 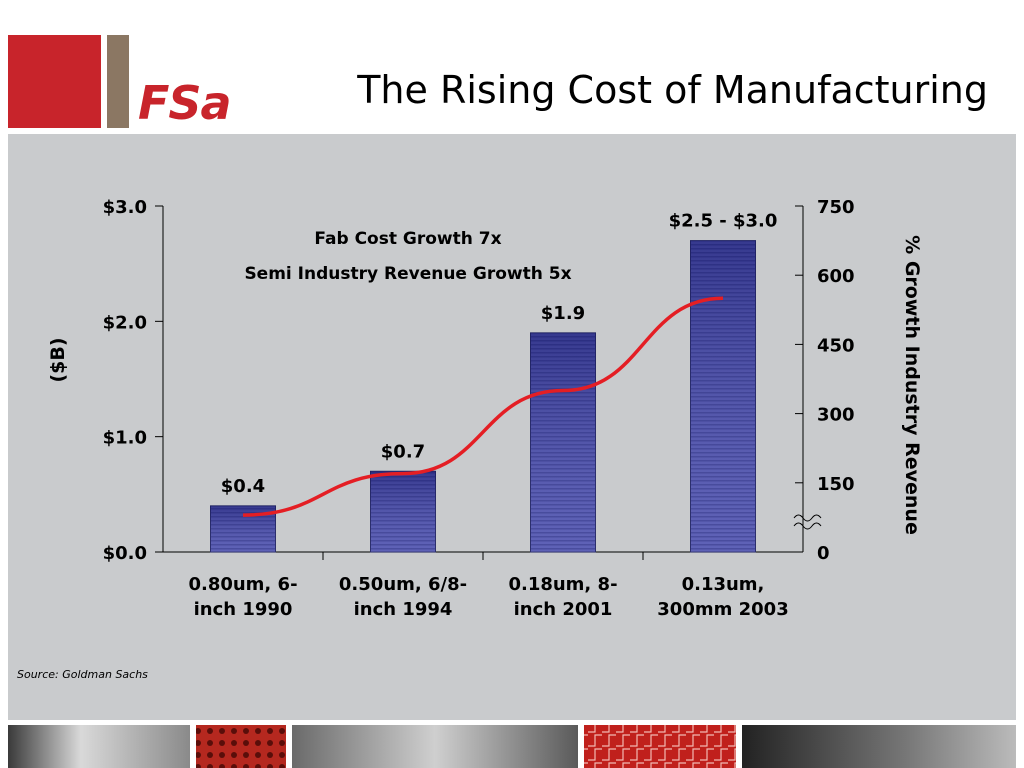 What do you see at coordinates (722, 609) in the screenshot?
I see `x-tick-label: 300mm 2003` at bounding box center [722, 609].